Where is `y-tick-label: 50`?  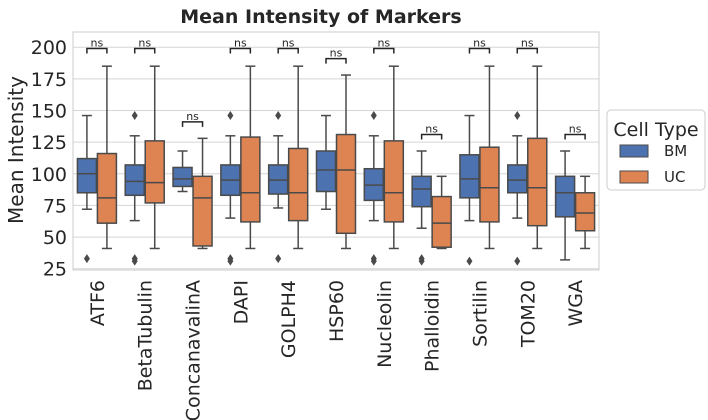
y-tick-label: 50 is located at coordinates (55, 238).